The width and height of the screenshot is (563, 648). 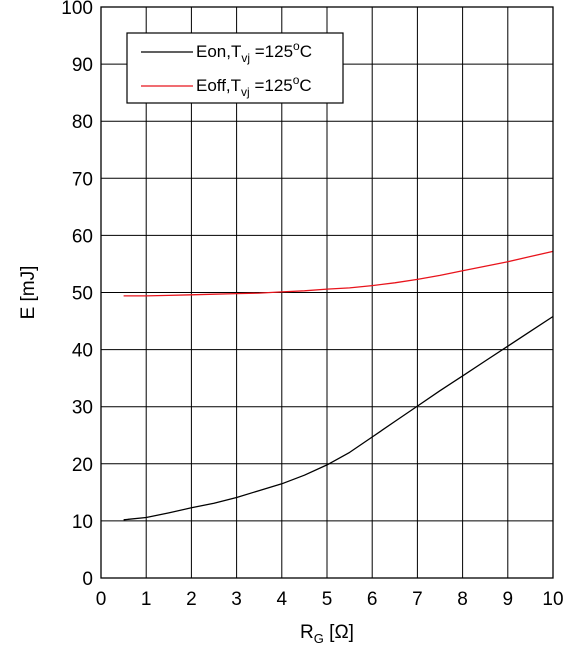 What do you see at coordinates (508, 599) in the screenshot?
I see `x-tick-label: 9` at bounding box center [508, 599].